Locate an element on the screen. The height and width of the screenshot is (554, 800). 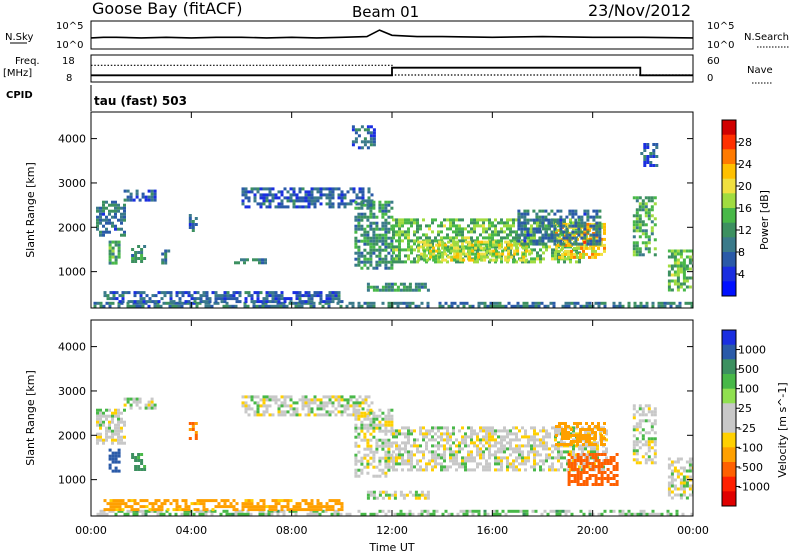
colorbar-tick-label: -1000 is located at coordinates (754, 486).